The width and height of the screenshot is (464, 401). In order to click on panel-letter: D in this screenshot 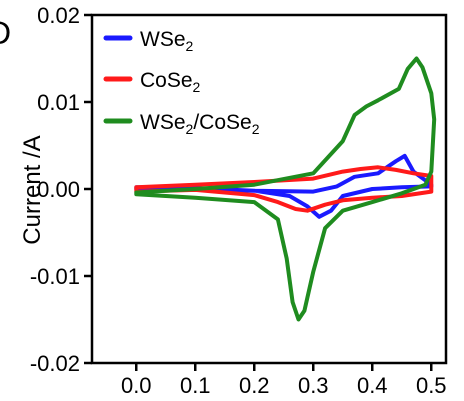, I will do `click(5, 33)`.